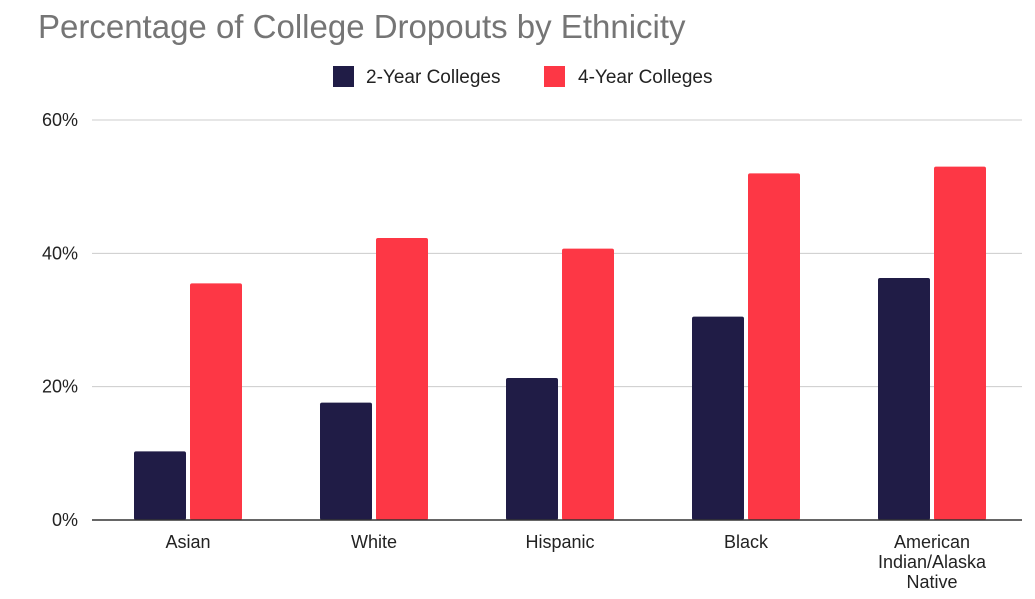  What do you see at coordinates (554, 76) in the screenshot?
I see `legend-swatch-4-year` at bounding box center [554, 76].